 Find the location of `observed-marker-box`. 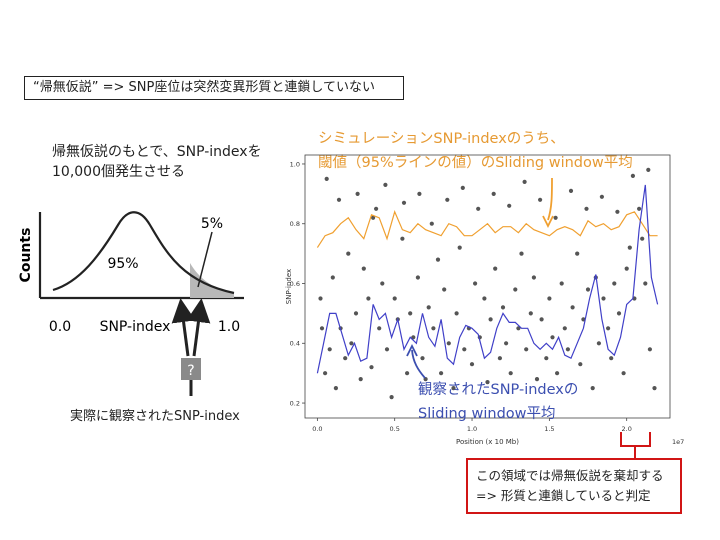

observed-marker-box is located at coordinates (191, 369).